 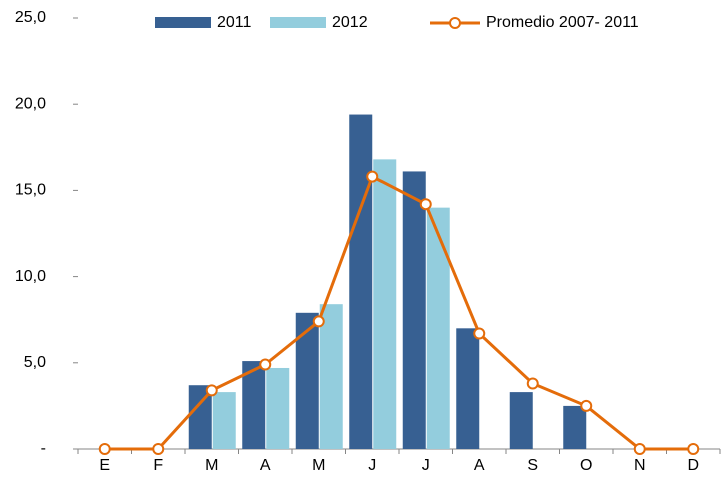 What do you see at coordinates (562, 22) in the screenshot?
I see `legend-label: Promedio 2007- 2011` at bounding box center [562, 22].